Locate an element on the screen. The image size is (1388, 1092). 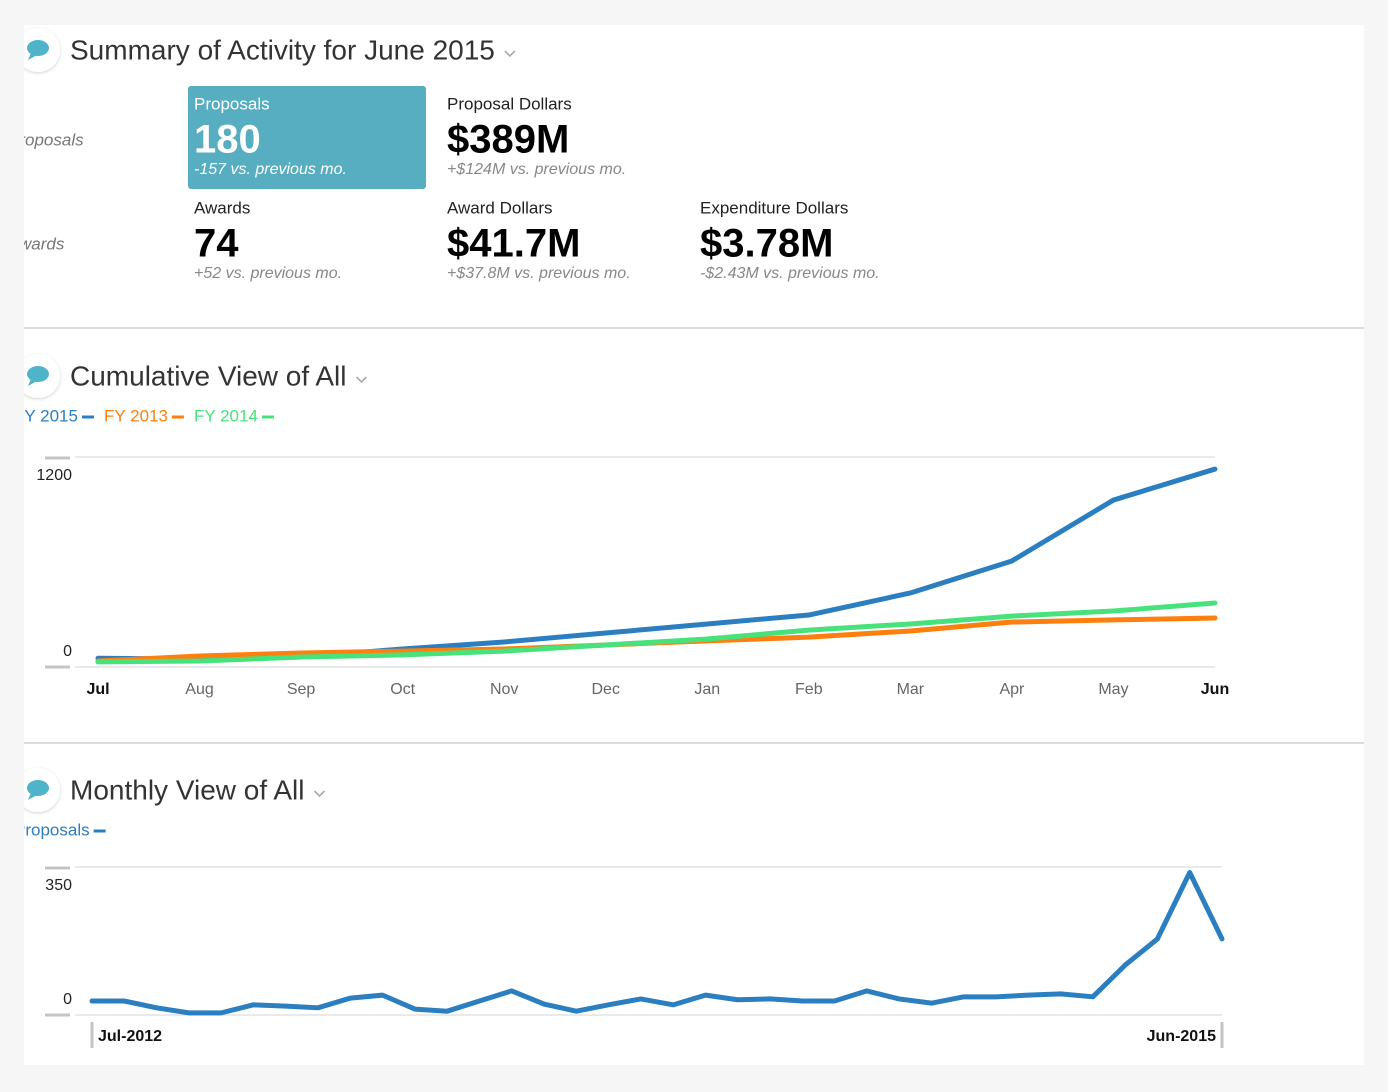
metric-label: Expenditure Dollars is located at coordinates (774, 207).